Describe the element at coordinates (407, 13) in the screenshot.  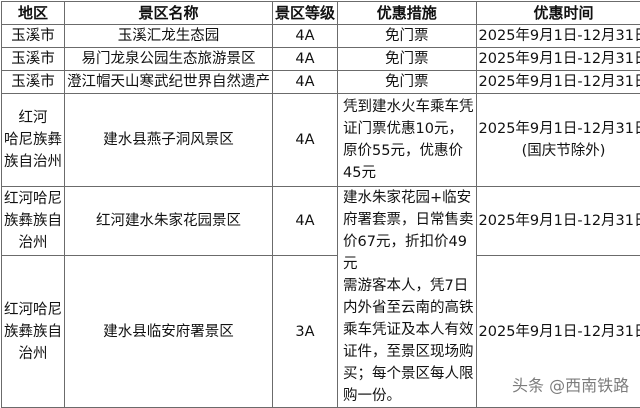
I see `header-discount: 优惠措施` at that location.